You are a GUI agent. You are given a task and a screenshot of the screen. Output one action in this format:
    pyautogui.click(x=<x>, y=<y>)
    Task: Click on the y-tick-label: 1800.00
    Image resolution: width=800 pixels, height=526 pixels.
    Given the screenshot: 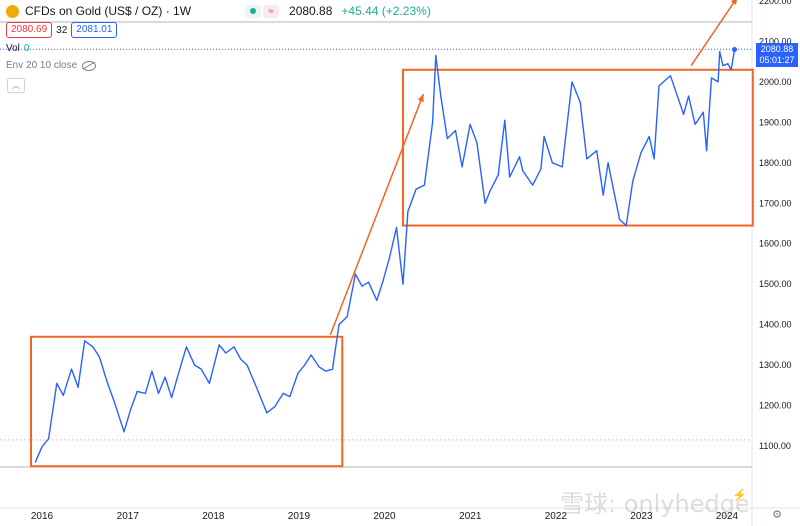 What is the action you would take?
    pyautogui.click(x=775, y=163)
    